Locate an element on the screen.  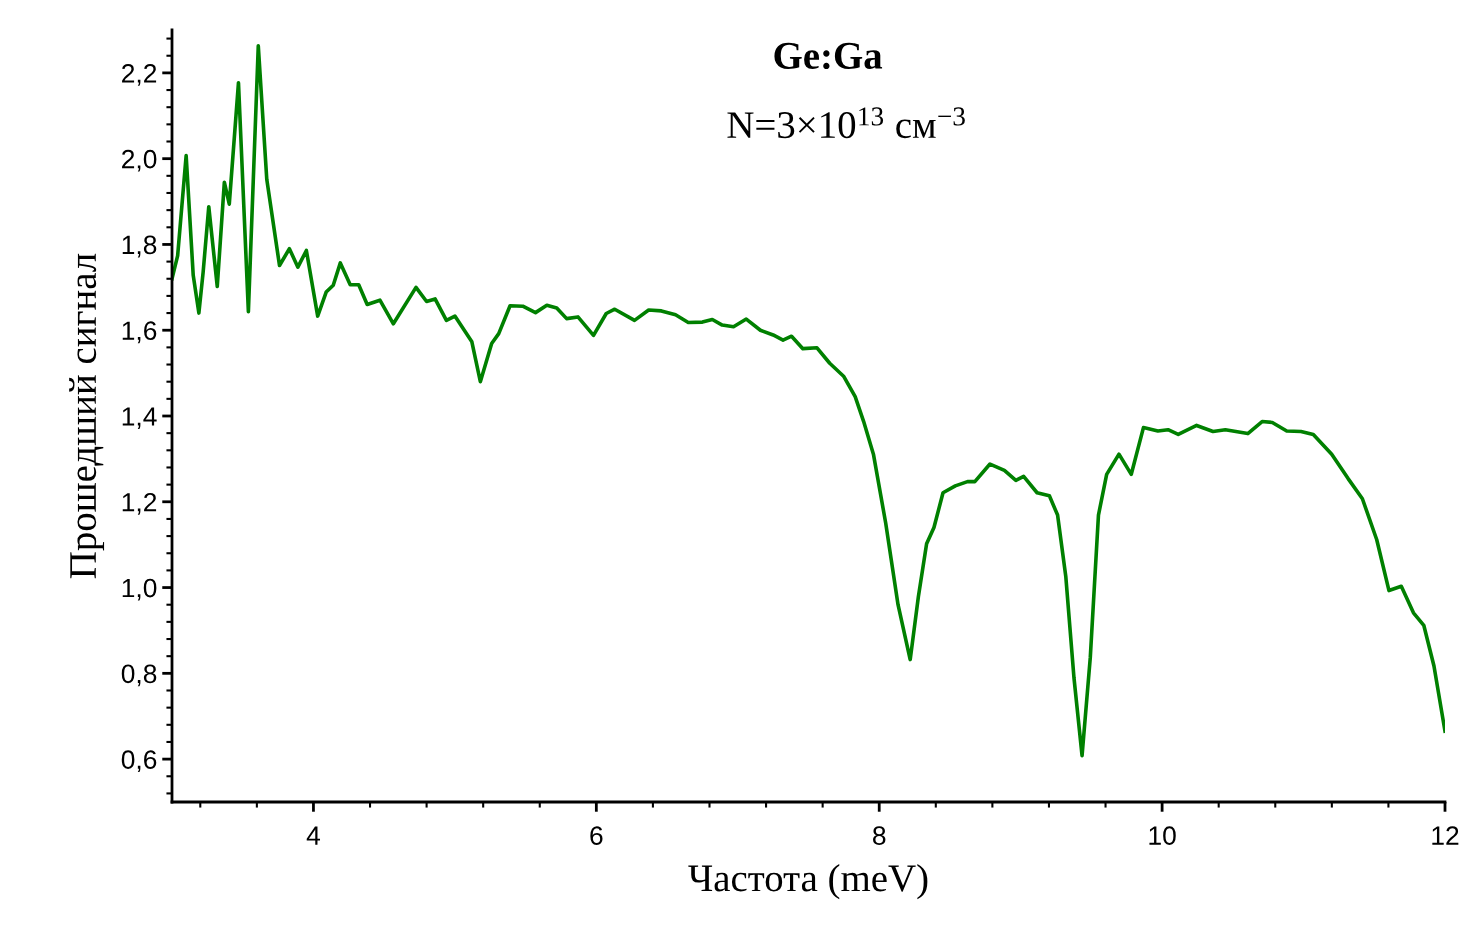
y-tick-label: 0,6 is located at coordinates (139, 761).